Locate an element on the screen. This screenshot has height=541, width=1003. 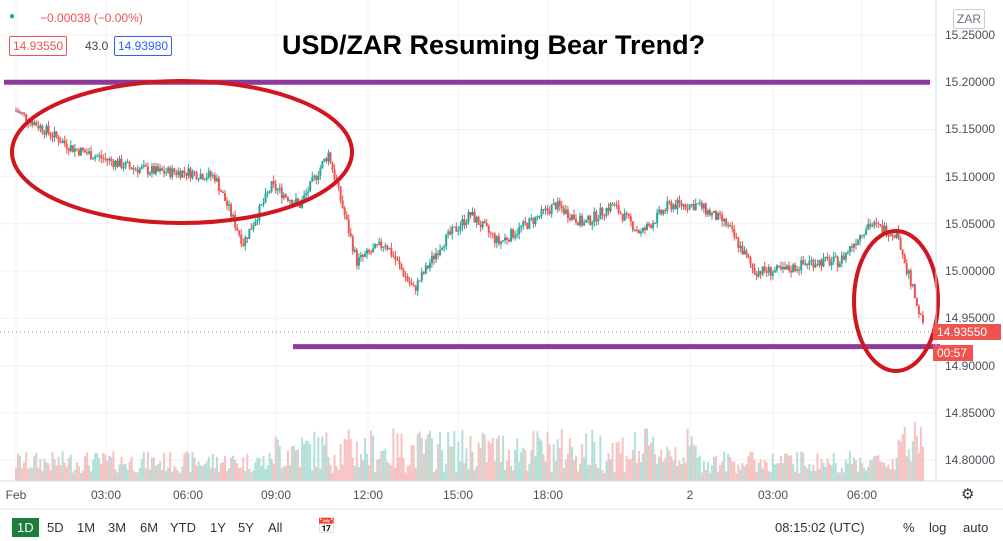
auto-toggle: auto is located at coordinates (976, 527).